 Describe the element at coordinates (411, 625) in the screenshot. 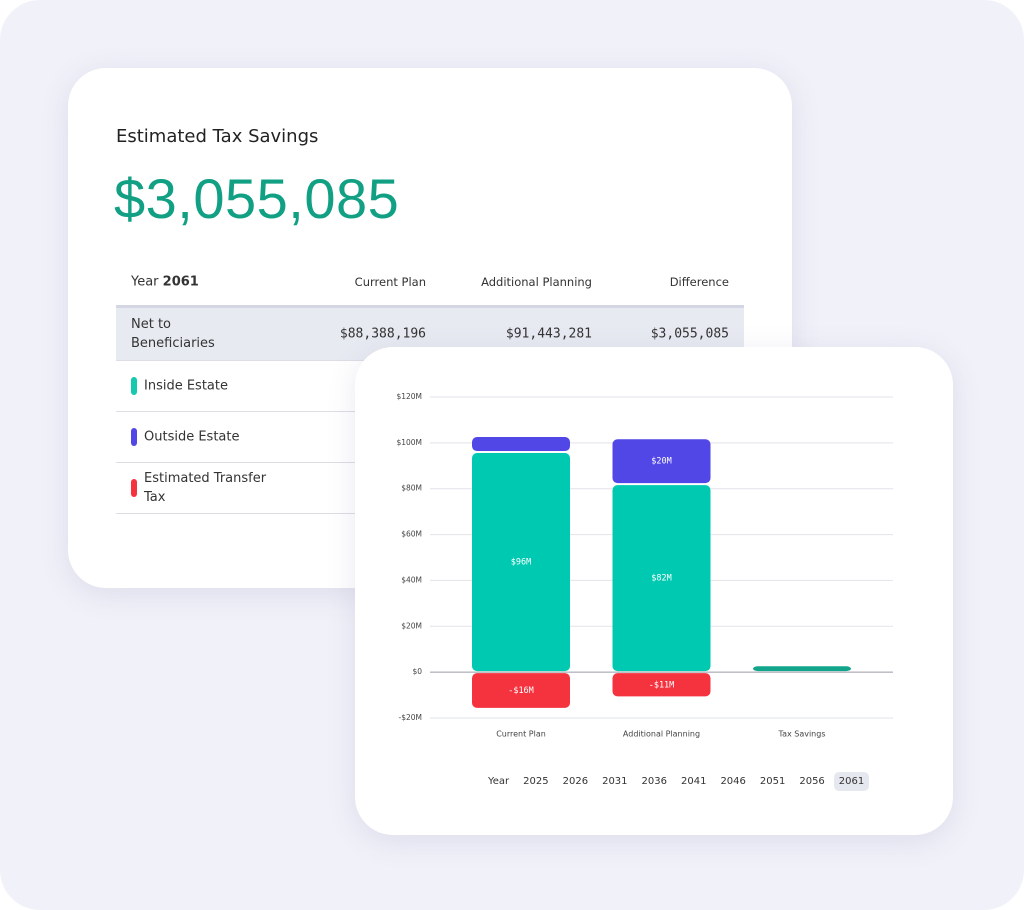

I see `y-tick-label: $20M` at that location.